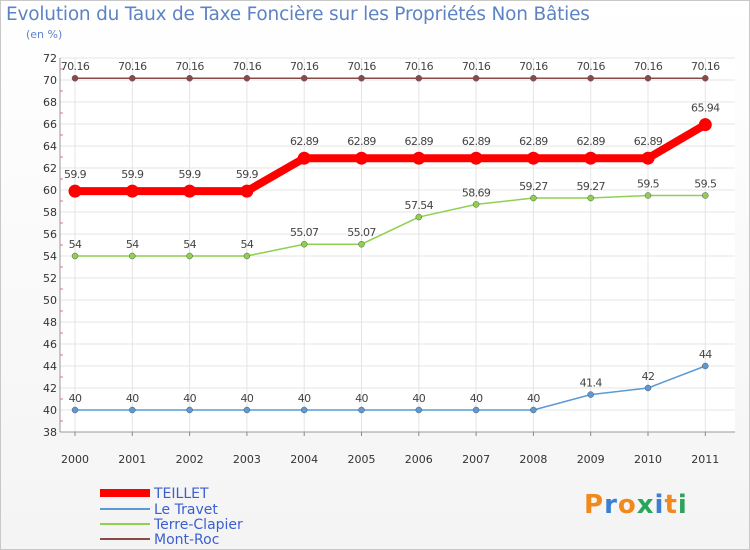 The image size is (750, 550). Describe the element at coordinates (186, 540) in the screenshot. I see `legend-label: Mont-Roc` at that location.